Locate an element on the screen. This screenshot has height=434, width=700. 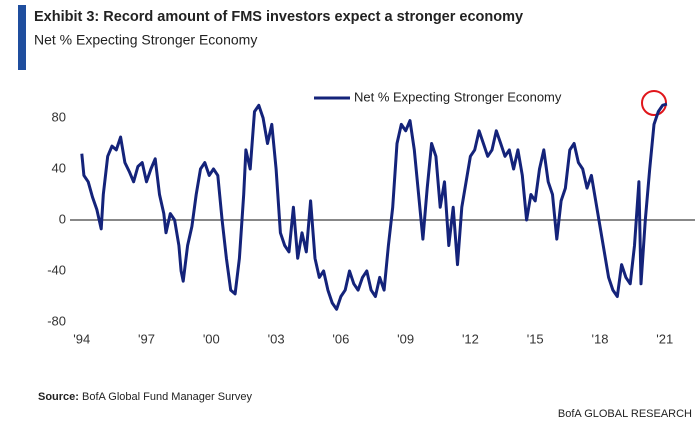
source: BofA Global Fund Manager Survey is located at coordinates (167, 397).